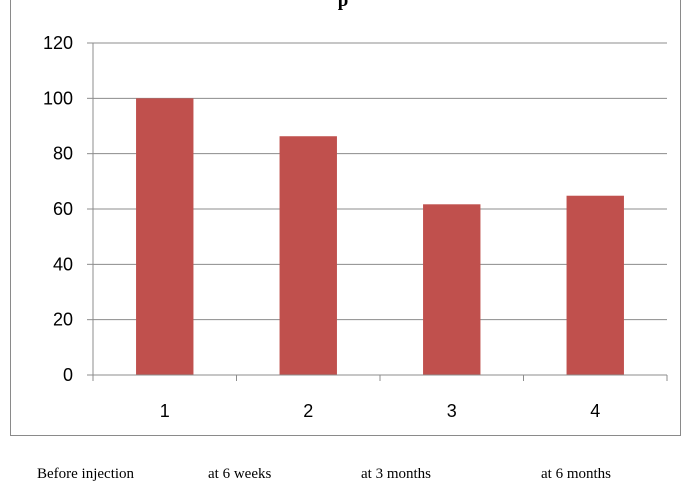 The image size is (685, 489). I want to click on y-tick-label-100: 100, so click(58, 98).